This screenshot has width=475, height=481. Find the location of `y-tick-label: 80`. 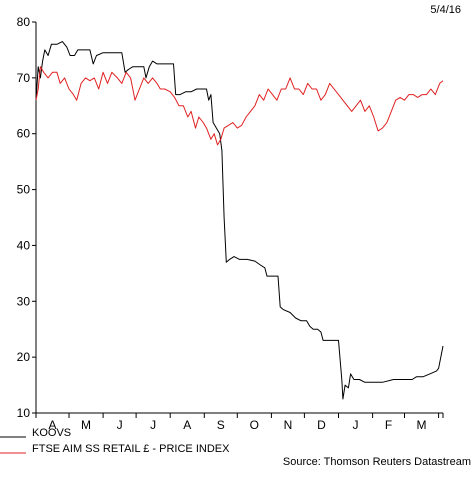

y-tick-label: 80 is located at coordinates (24, 22).